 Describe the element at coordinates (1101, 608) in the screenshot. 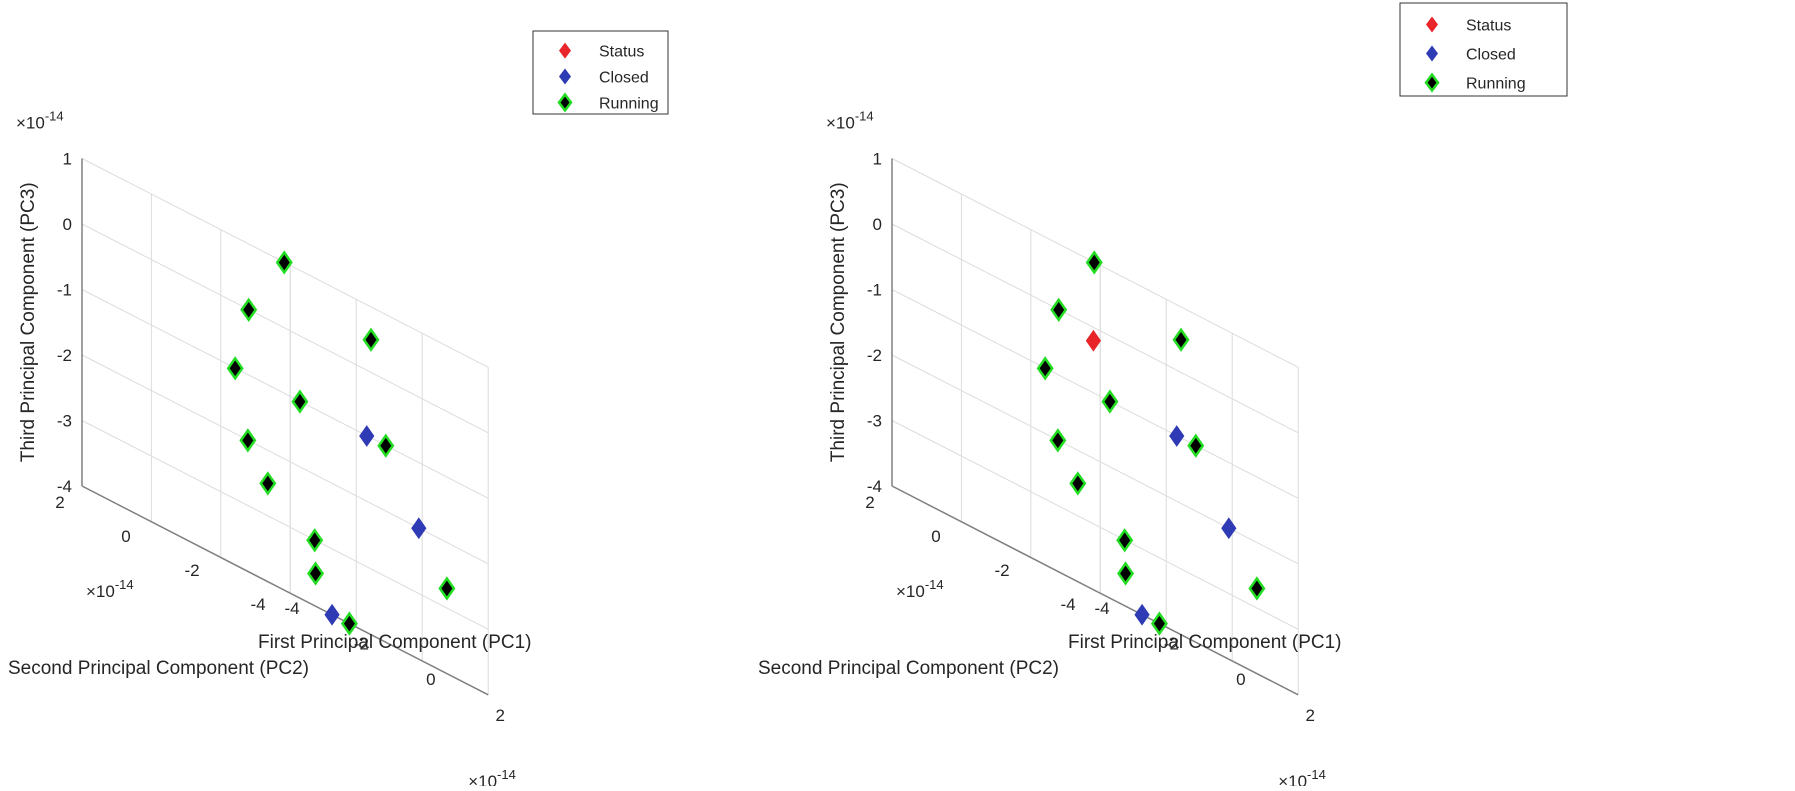

I see `x-tick-label: -4` at that location.